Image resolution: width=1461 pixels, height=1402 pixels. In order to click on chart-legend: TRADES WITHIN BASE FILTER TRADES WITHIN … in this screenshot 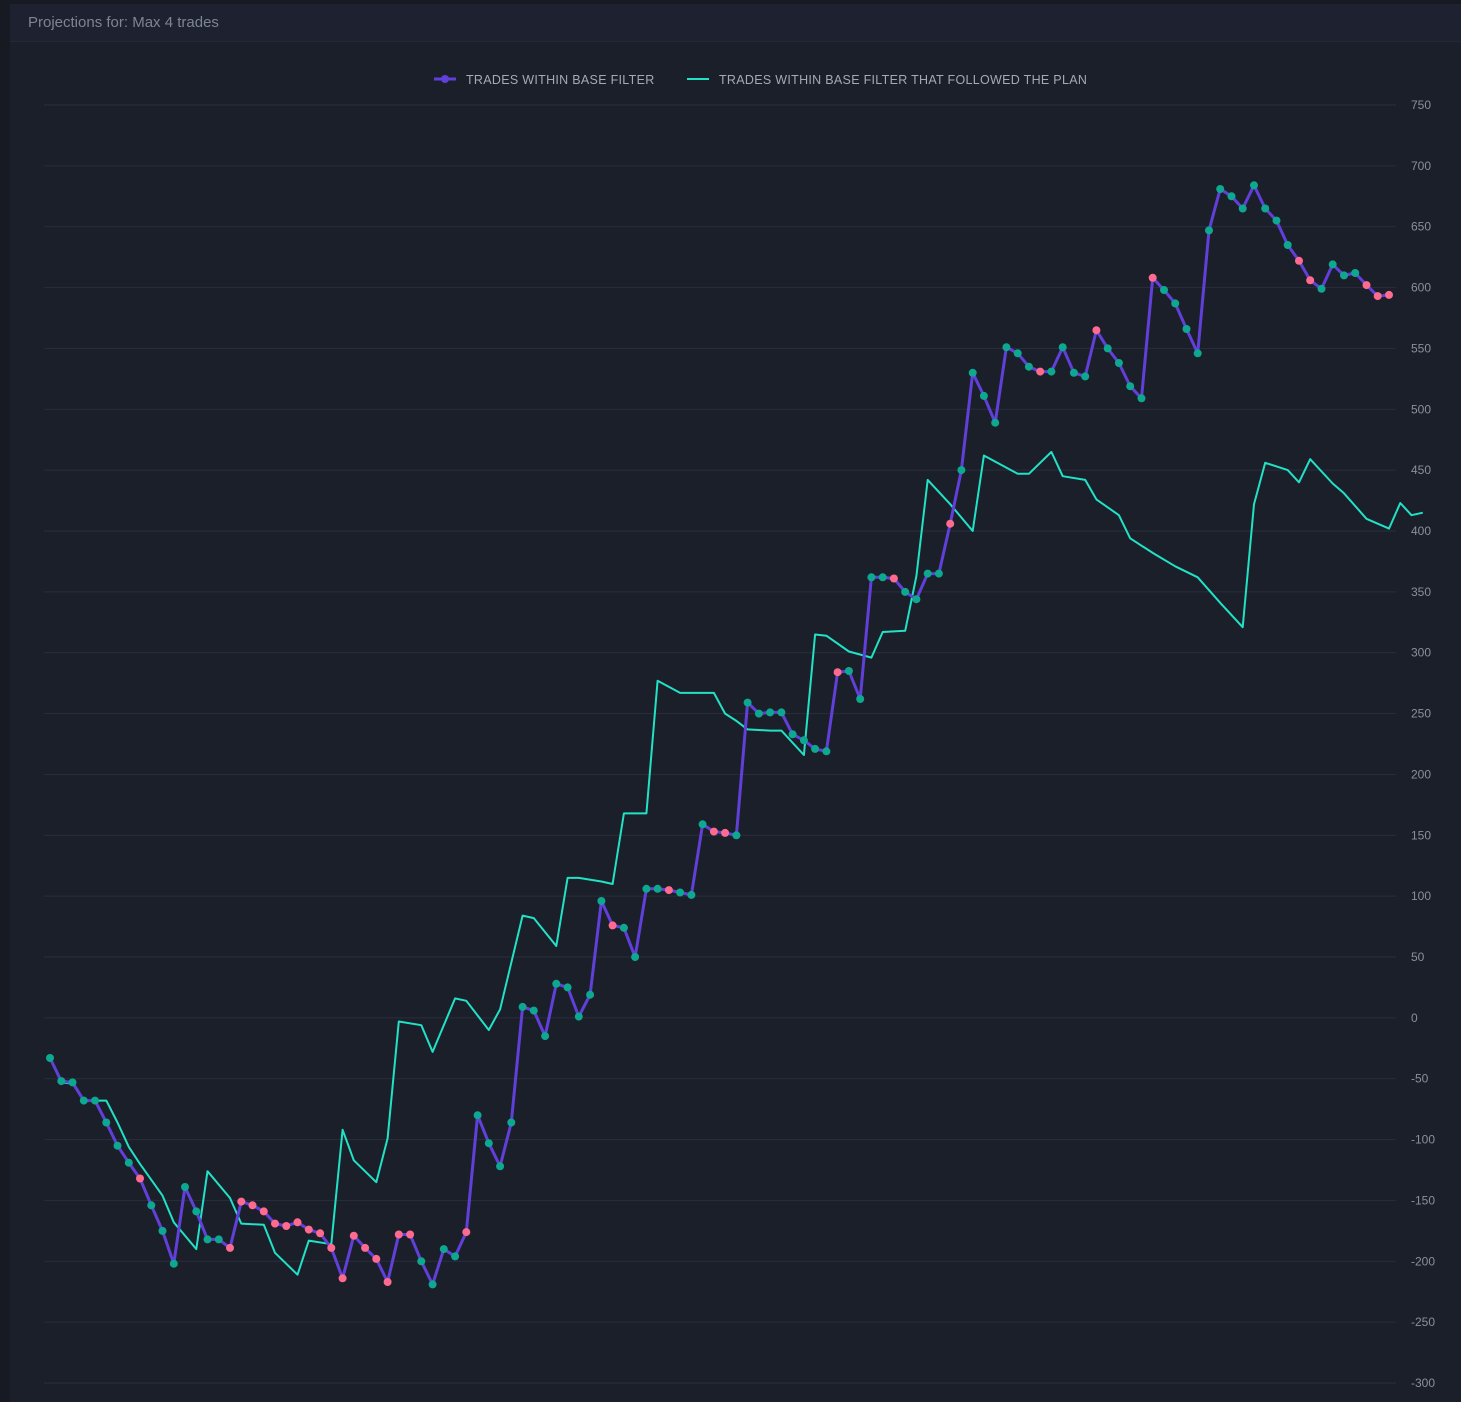, I will do `click(760, 80)`.